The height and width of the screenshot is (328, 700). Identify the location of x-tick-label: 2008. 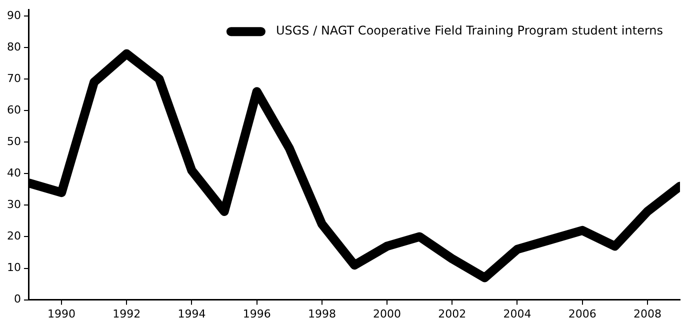
(647, 313).